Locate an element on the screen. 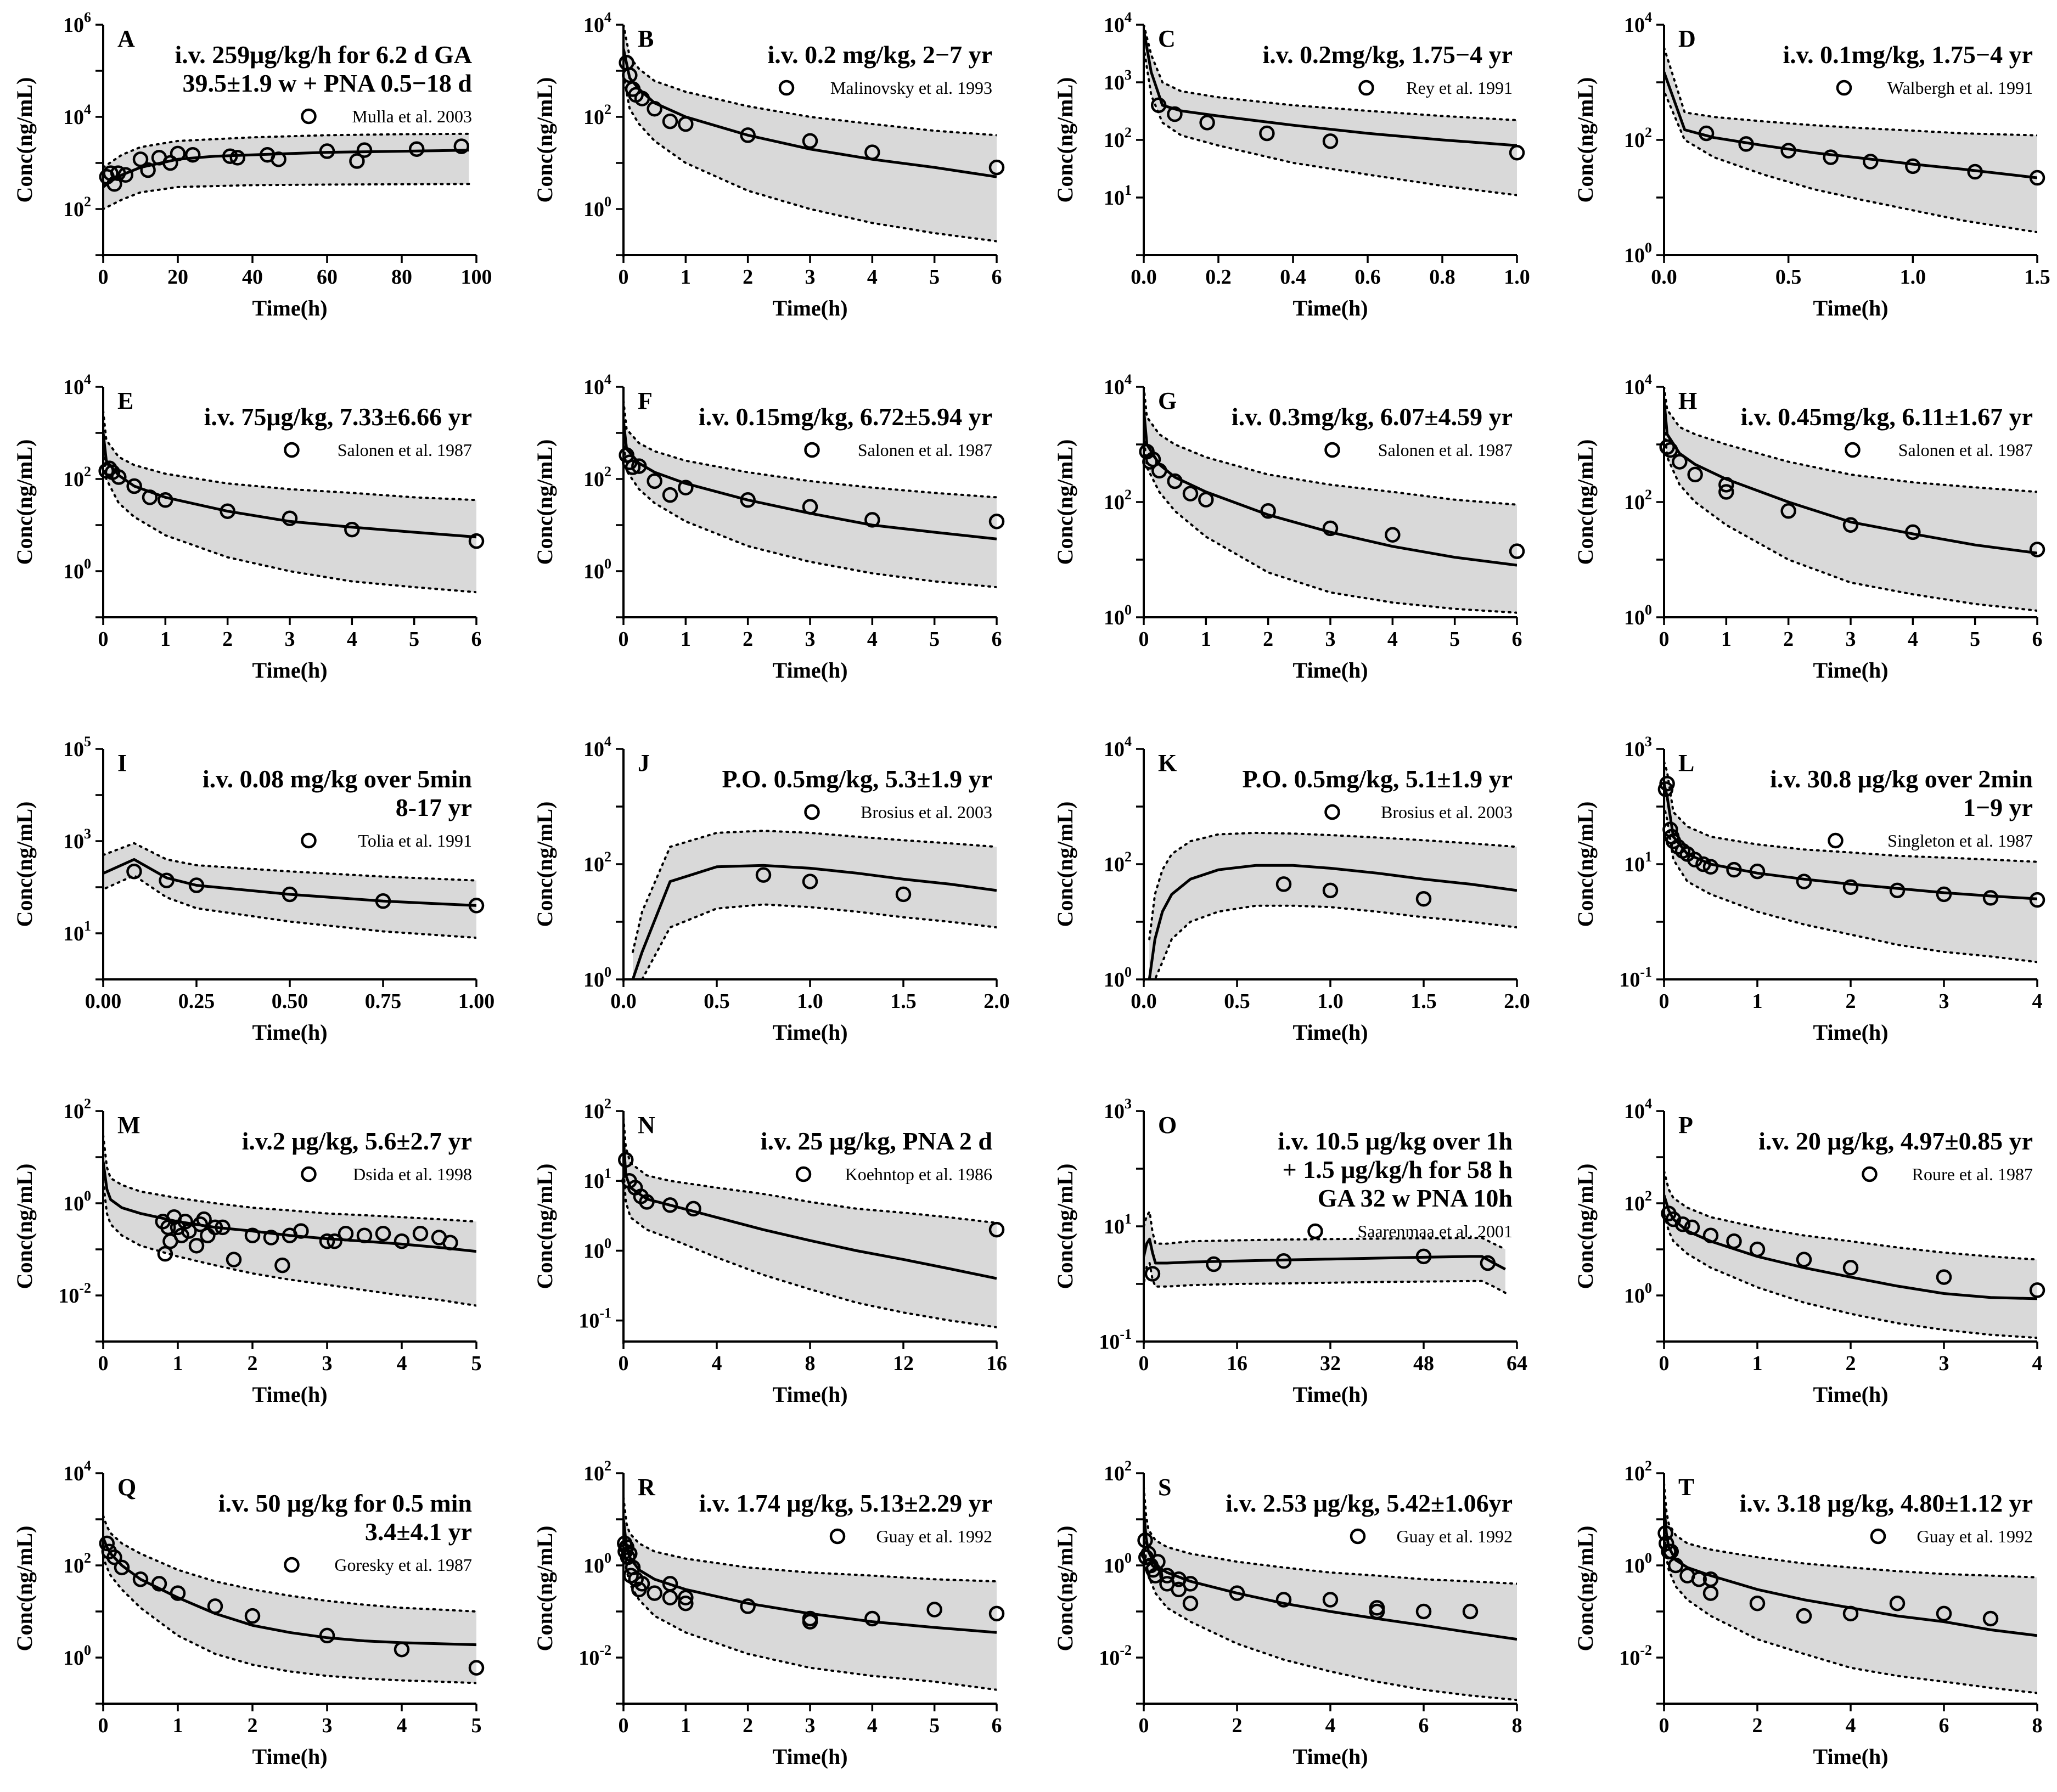 The width and height of the screenshot is (2057, 1792). legend-label: Rey et al. 1991 is located at coordinates (1459, 88).